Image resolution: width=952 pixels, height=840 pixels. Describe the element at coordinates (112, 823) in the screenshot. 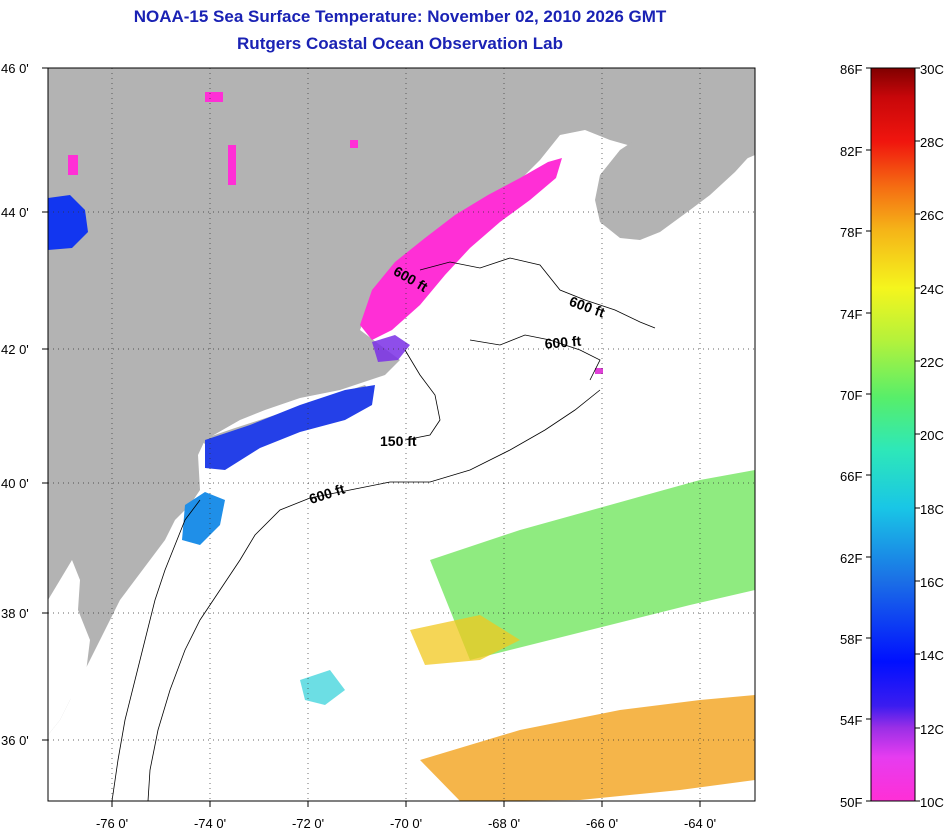

I see `lon-label: -76 0'` at that location.